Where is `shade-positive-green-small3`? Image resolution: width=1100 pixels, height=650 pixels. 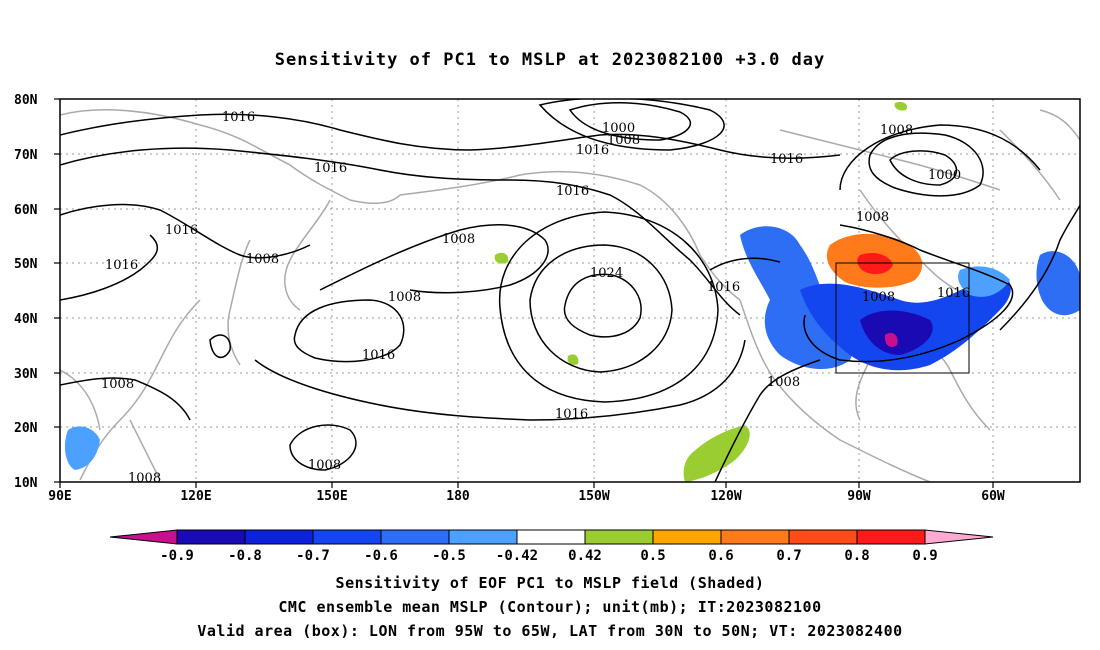 shade-positive-green-small3 is located at coordinates (901, 106).